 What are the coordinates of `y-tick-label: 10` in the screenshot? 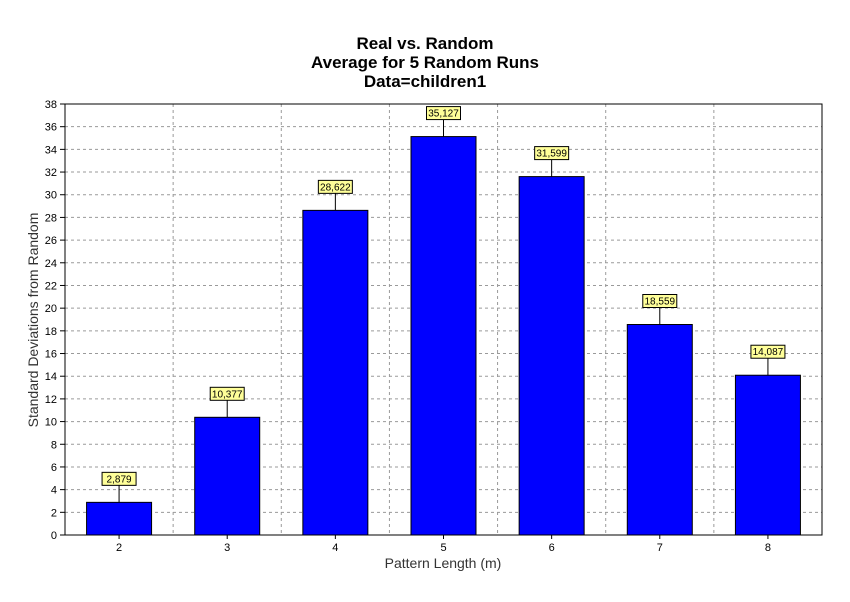 It's located at (51, 423).